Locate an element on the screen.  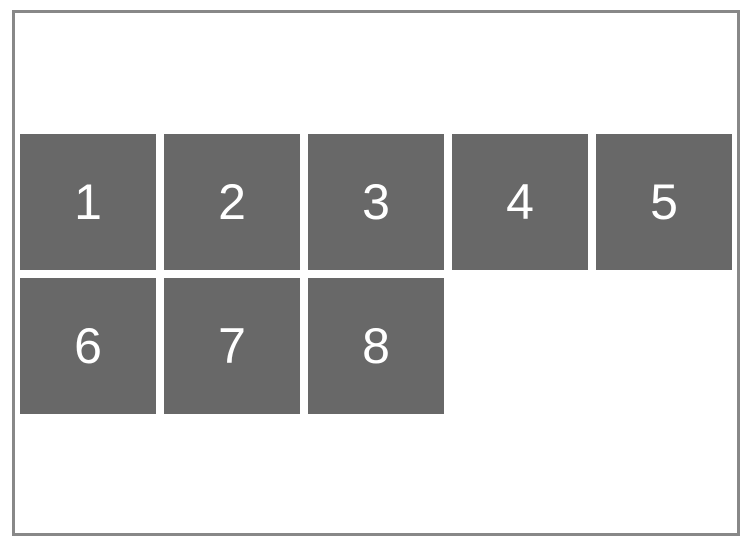
tile-6: 6 is located at coordinates (88, 346).